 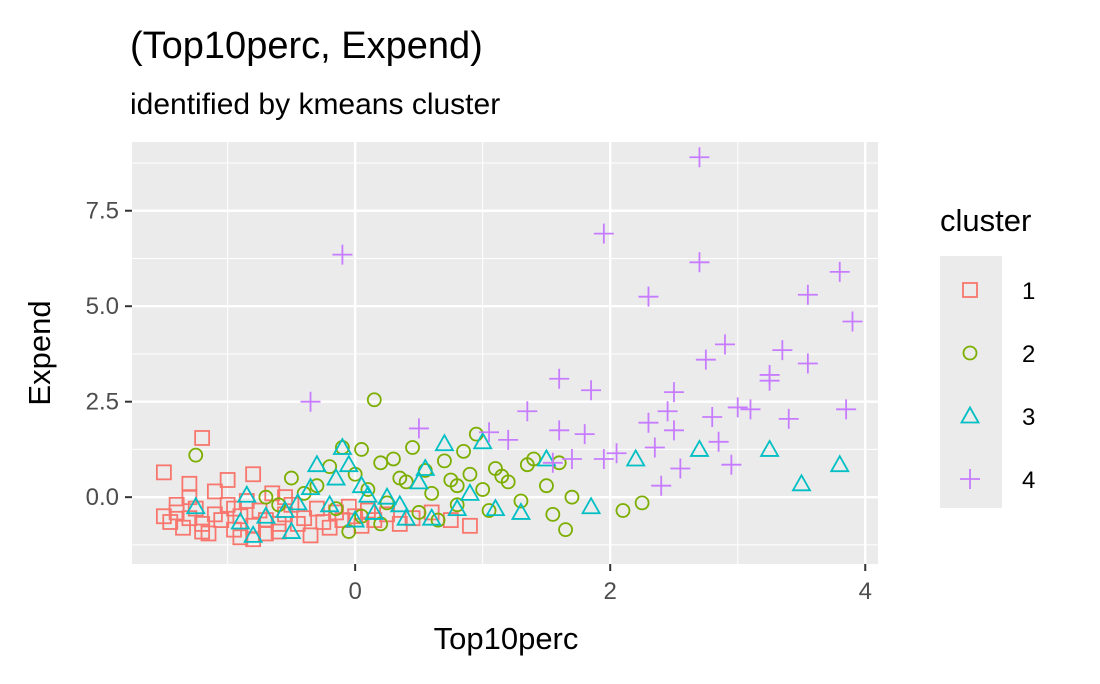 I want to click on legend-key-circle, so click(x=970, y=353).